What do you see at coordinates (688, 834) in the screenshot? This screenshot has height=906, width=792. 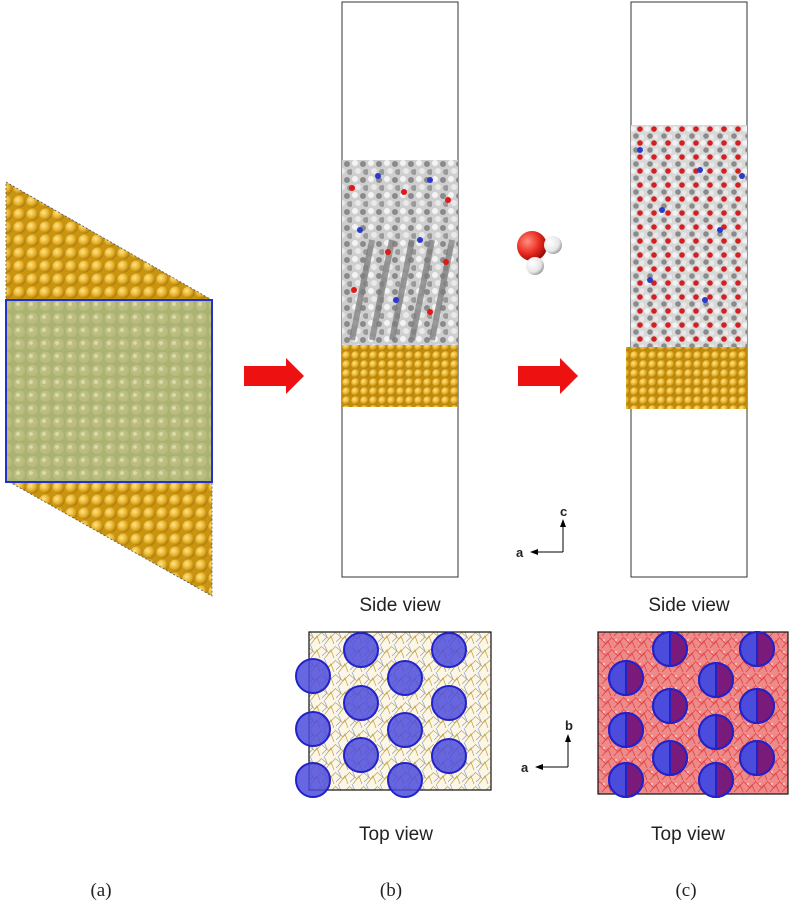 I see `caption-top-view-c: Top view` at bounding box center [688, 834].